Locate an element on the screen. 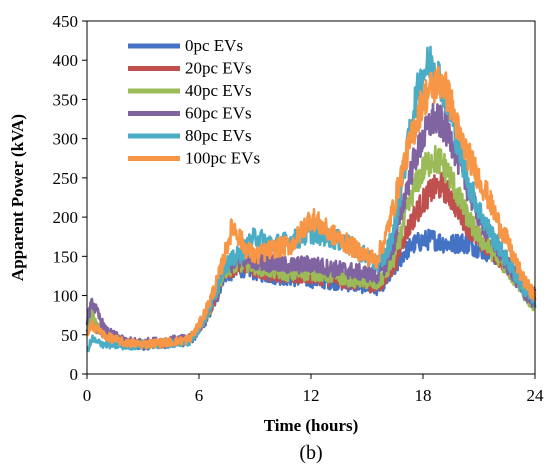 The height and width of the screenshot is (469, 547). y-tick-label: 100 is located at coordinates (66, 296).